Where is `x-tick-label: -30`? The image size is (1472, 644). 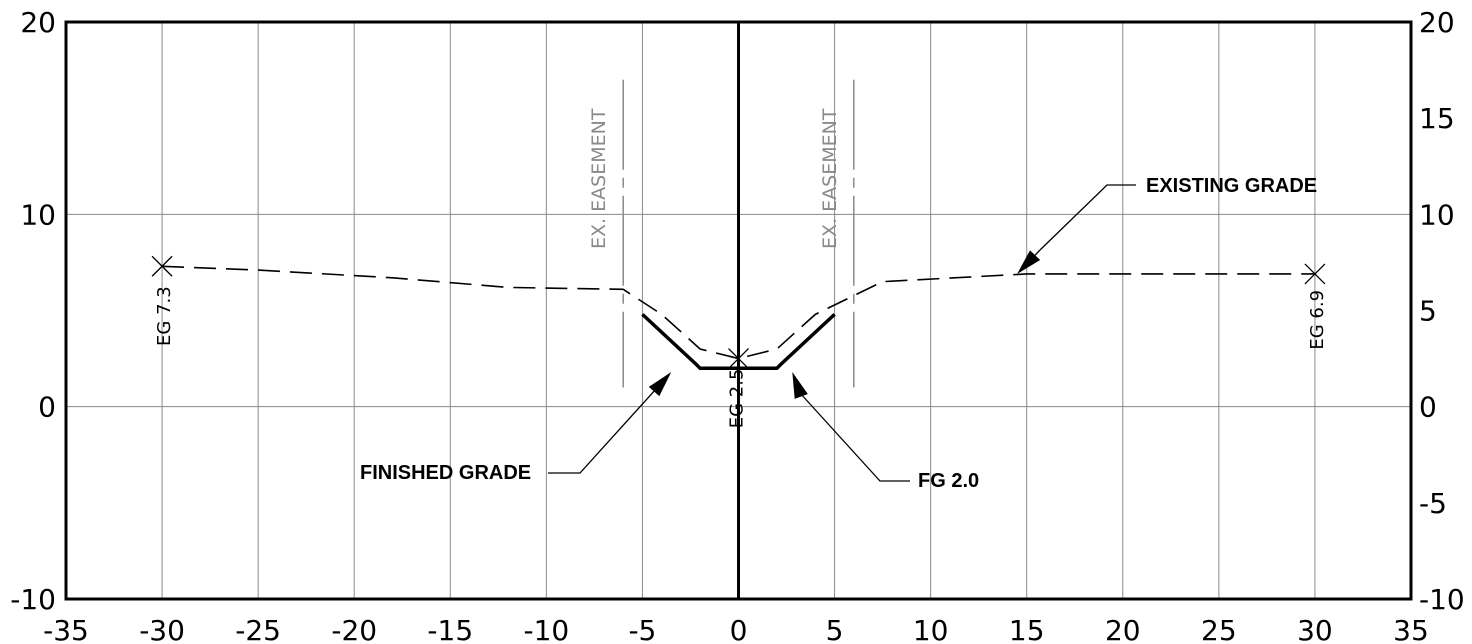 x-tick-label: -30 is located at coordinates (162, 629).